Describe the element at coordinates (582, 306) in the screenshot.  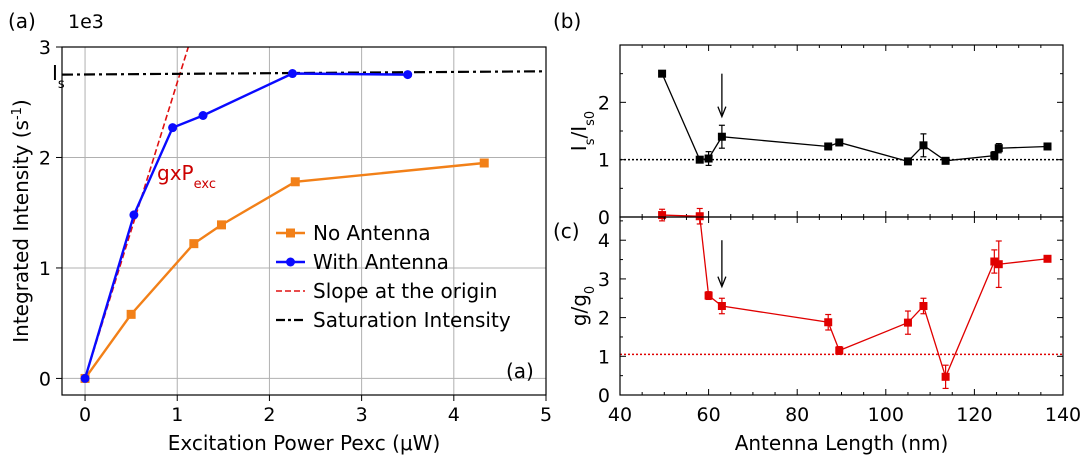
I see `y-axis-label: g/g0` at that location.